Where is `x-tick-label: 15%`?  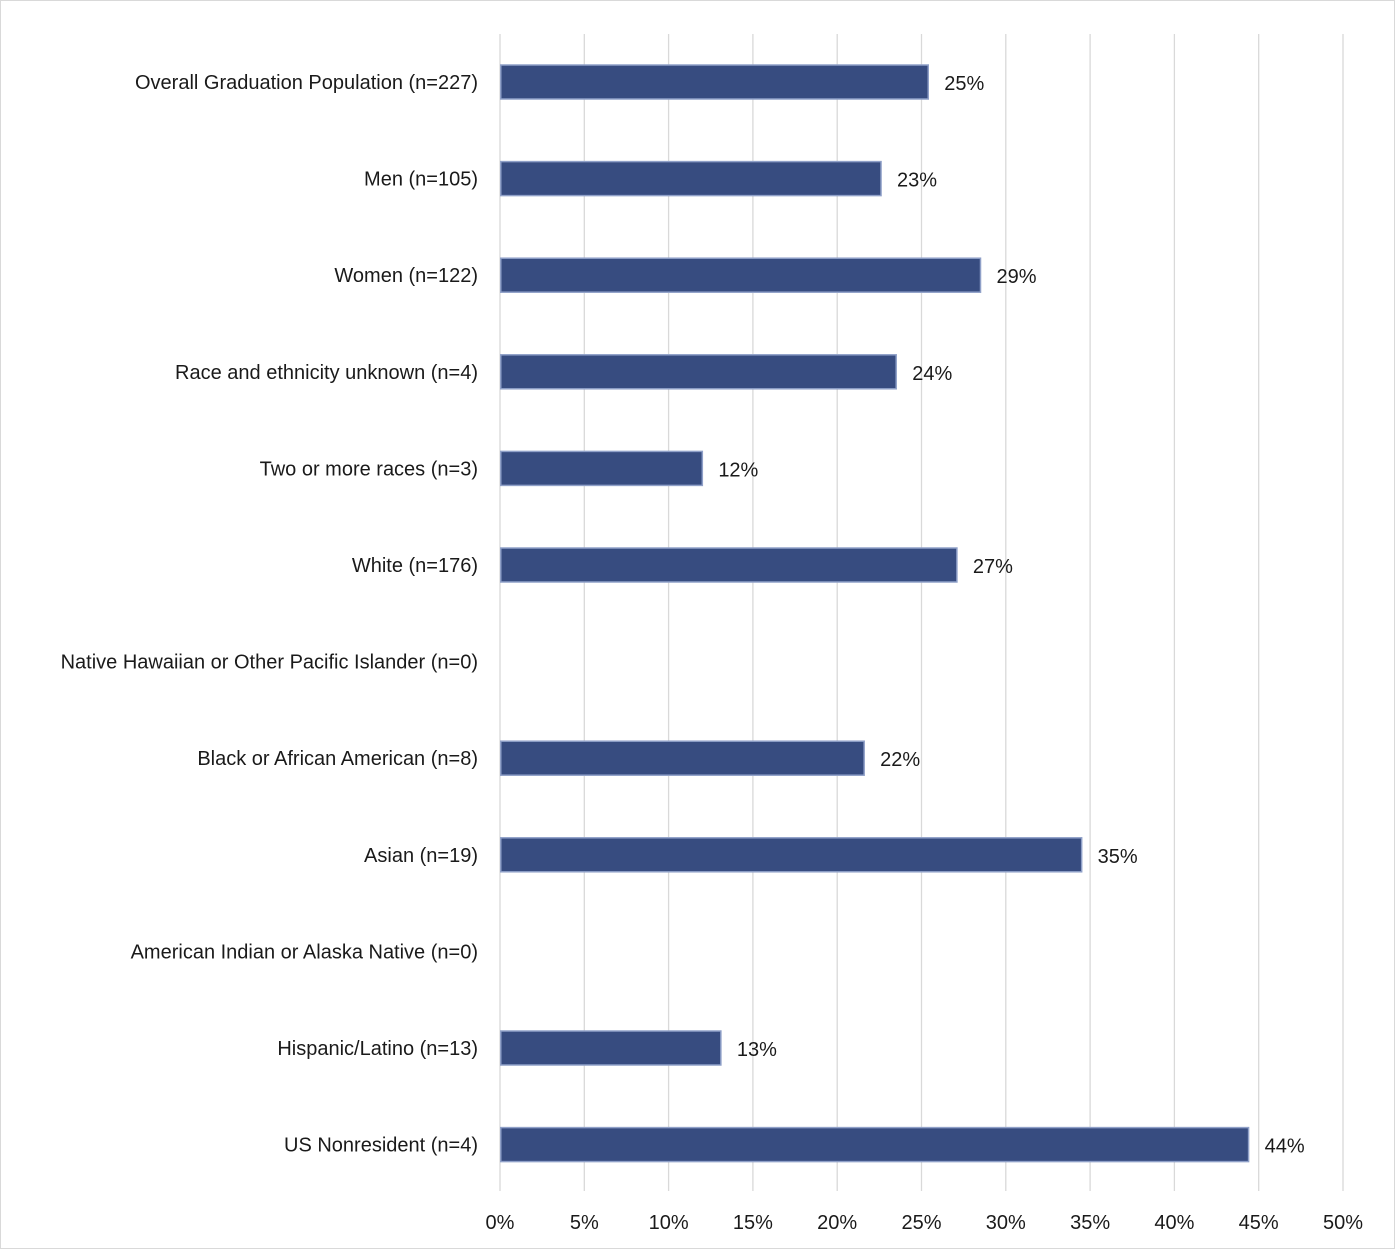 x-tick-label: 15% is located at coordinates (753, 1223).